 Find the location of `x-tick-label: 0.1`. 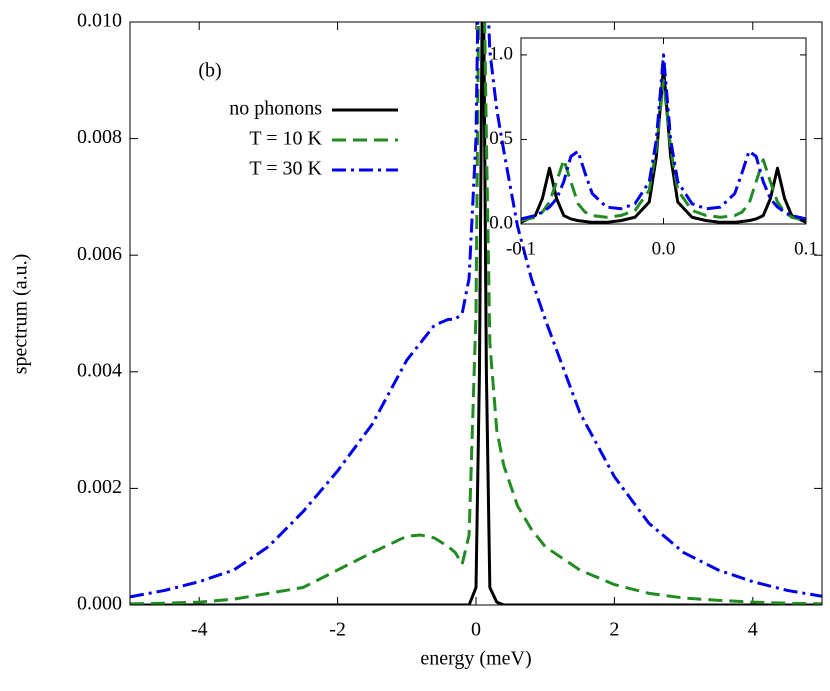

x-tick-label: 0.1 is located at coordinates (806, 248).